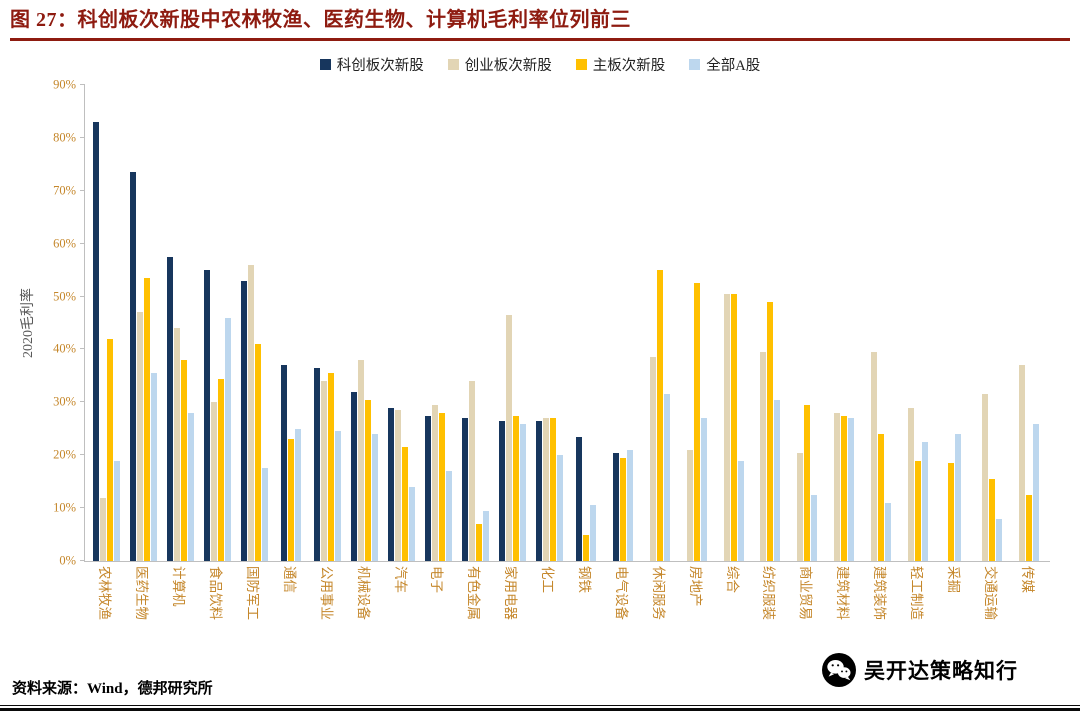  Describe the element at coordinates (549, 610) in the screenshot. I see `x-tick-label: 化工` at that location.